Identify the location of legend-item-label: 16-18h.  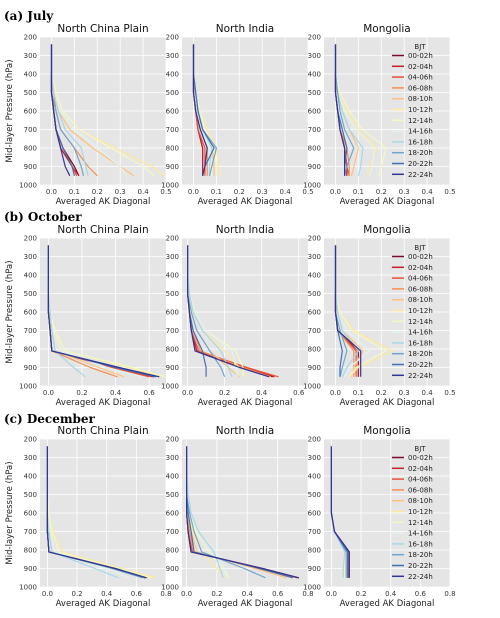
(420, 142).